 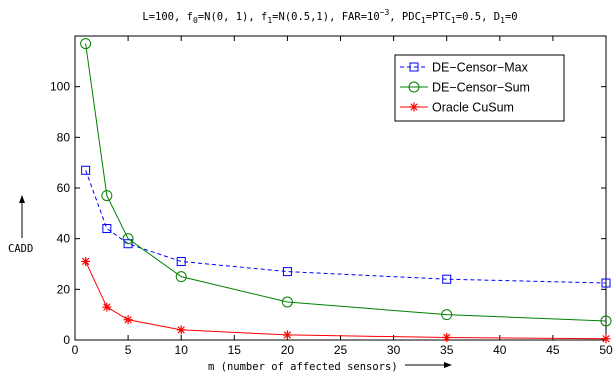 I want to click on x-tick-label: 30, so click(x=394, y=350).